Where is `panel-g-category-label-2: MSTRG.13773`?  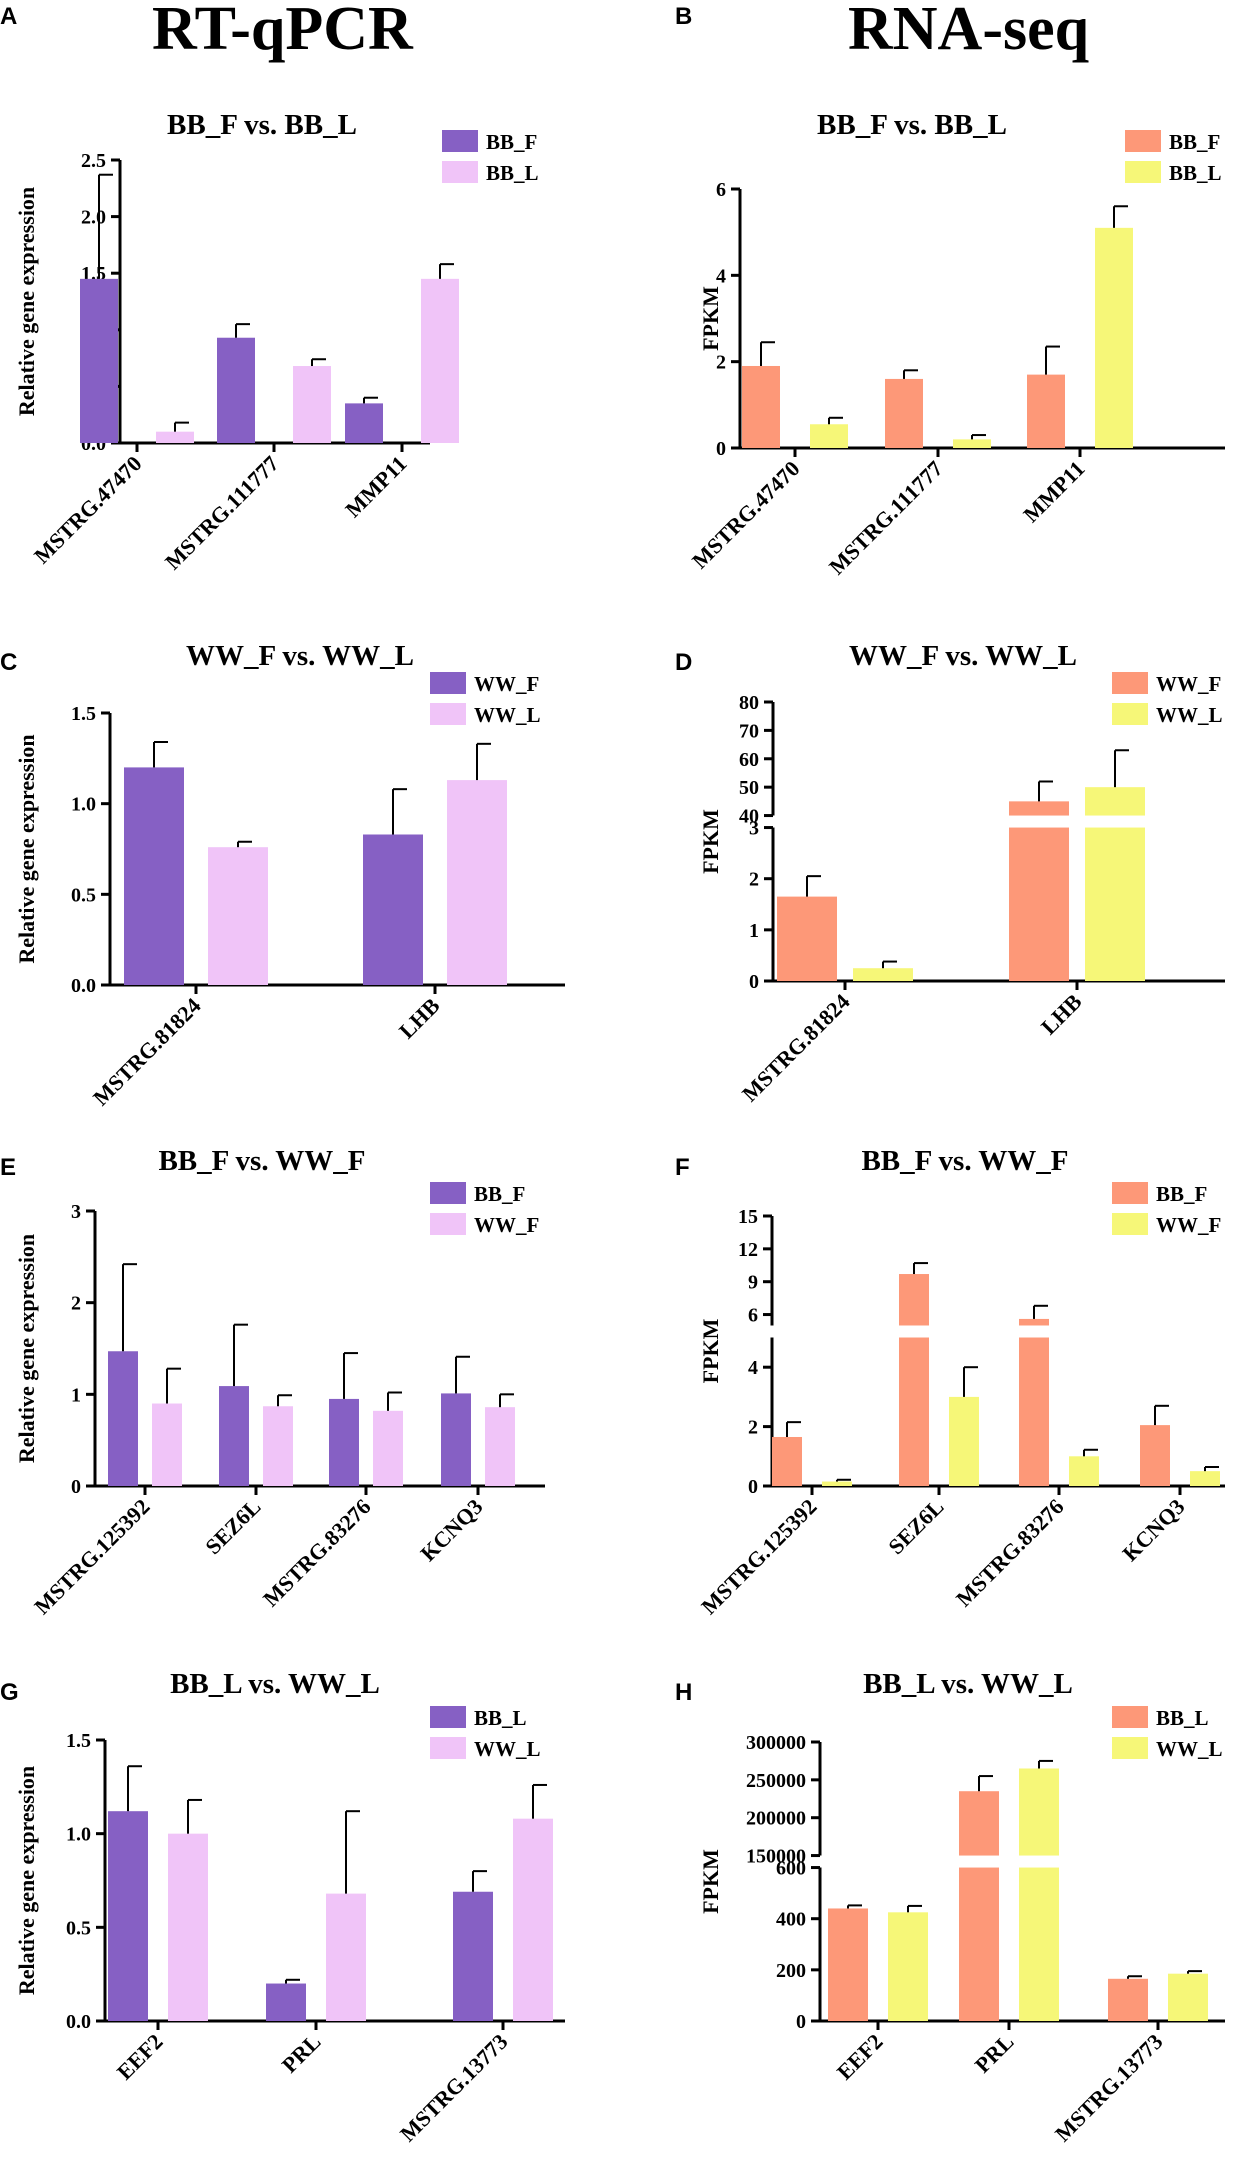 panel-g-category-label-2: MSTRG.13773 is located at coordinates (454, 2088).